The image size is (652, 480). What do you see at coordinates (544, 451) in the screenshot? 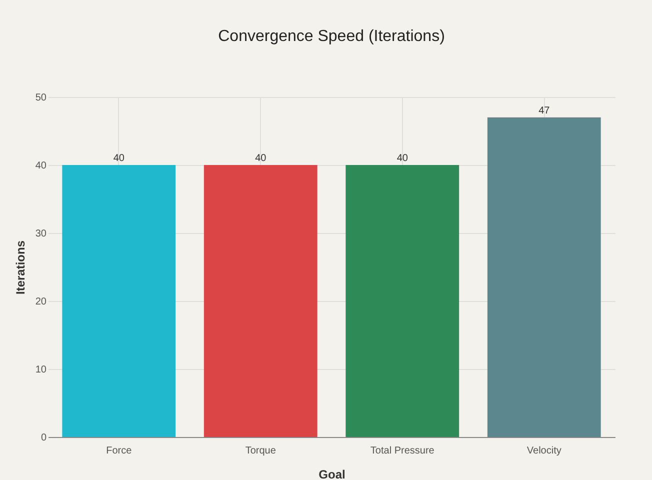
I see `x-tick-label: Velocity` at bounding box center [544, 451].